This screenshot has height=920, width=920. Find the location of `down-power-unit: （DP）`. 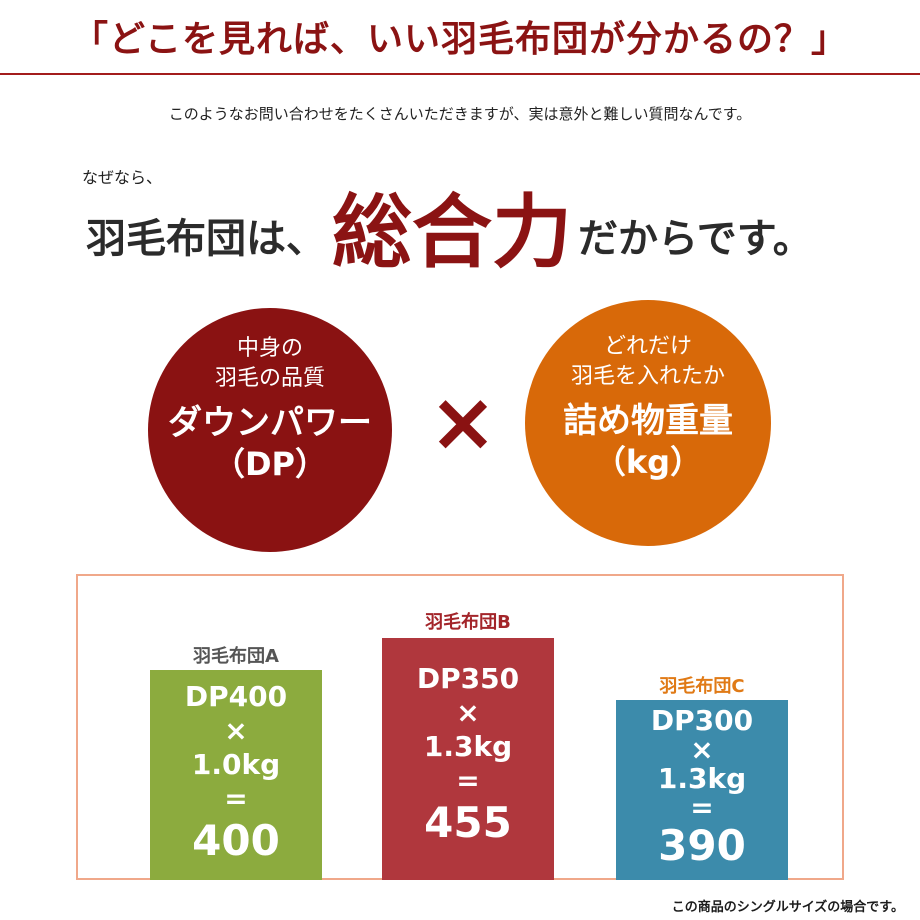

down-power-unit: （DP） is located at coordinates (270, 464).